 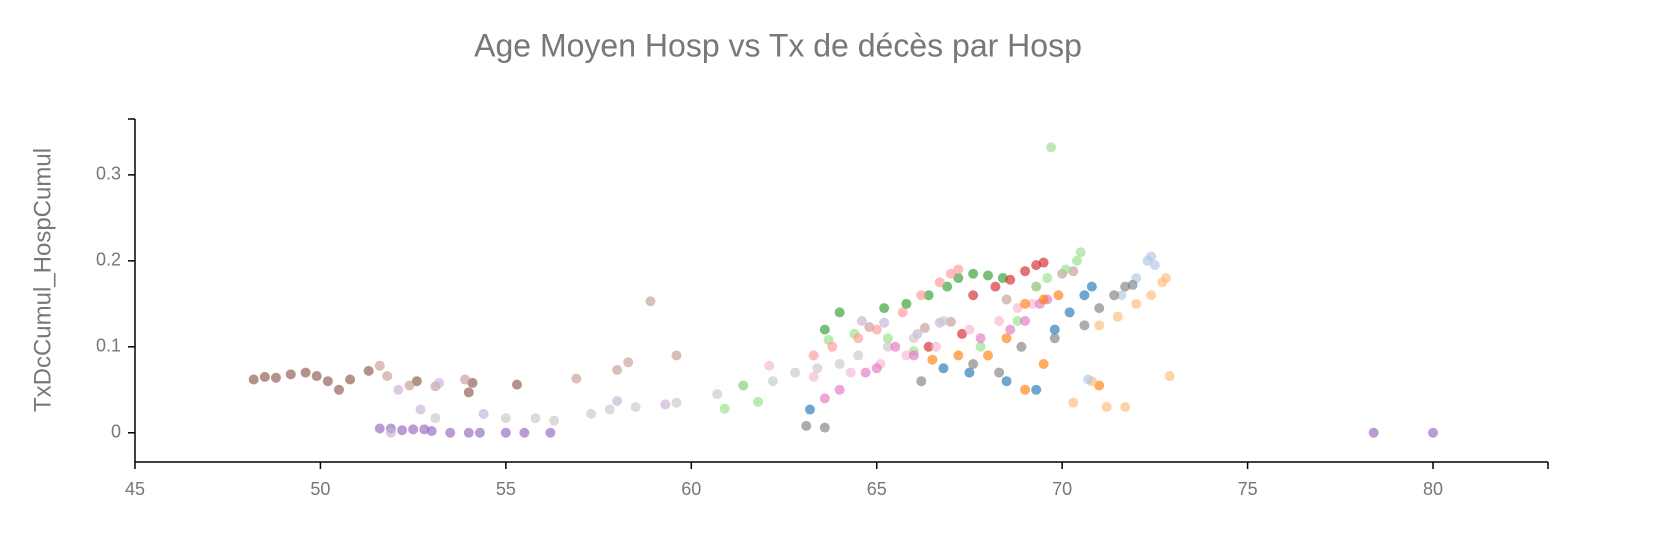 I want to click on x-tick-label: 60, so click(x=691, y=489).